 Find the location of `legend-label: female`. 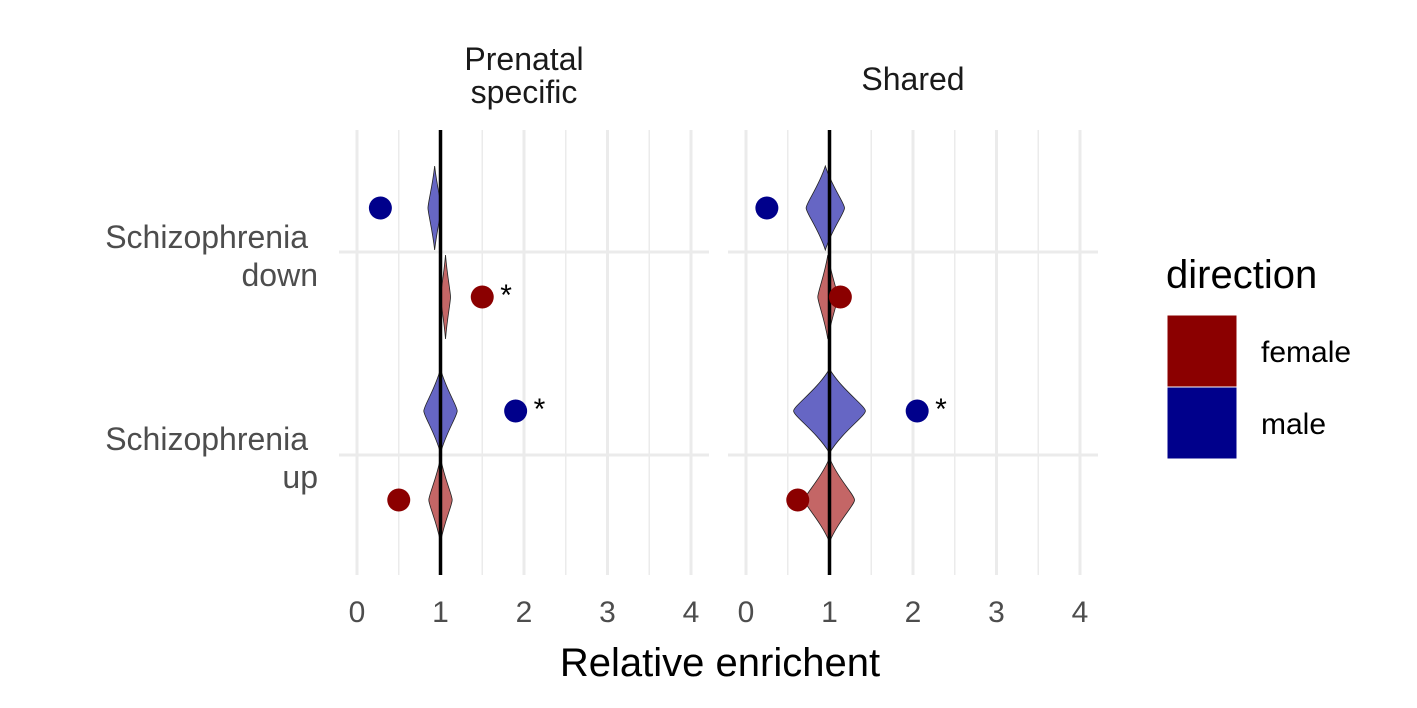

legend-label: female is located at coordinates (1306, 352).